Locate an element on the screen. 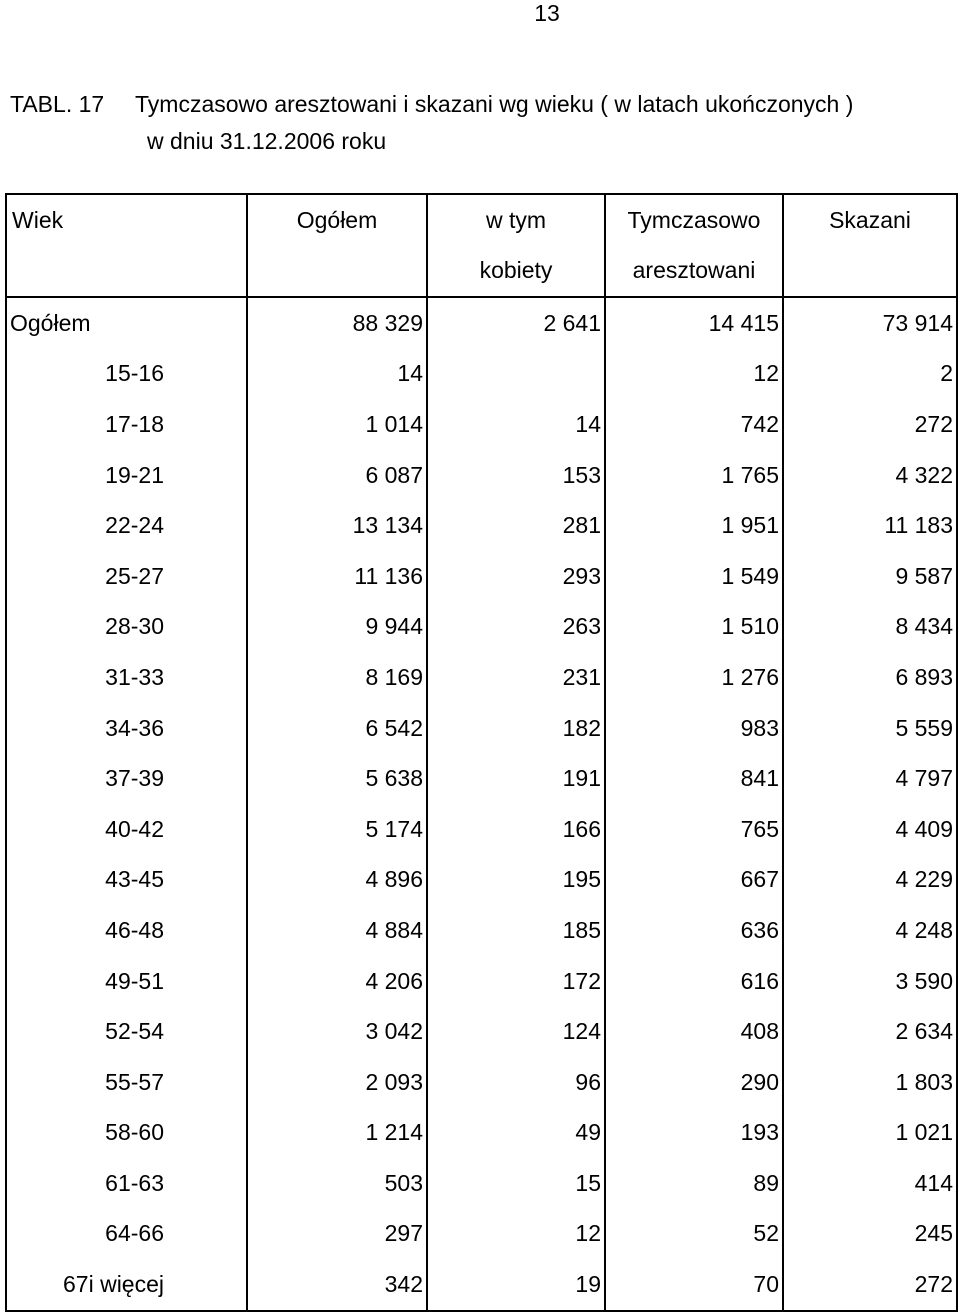 The width and height of the screenshot is (960, 1313). cell-skazani: 1 803 is located at coordinates (870, 1082).